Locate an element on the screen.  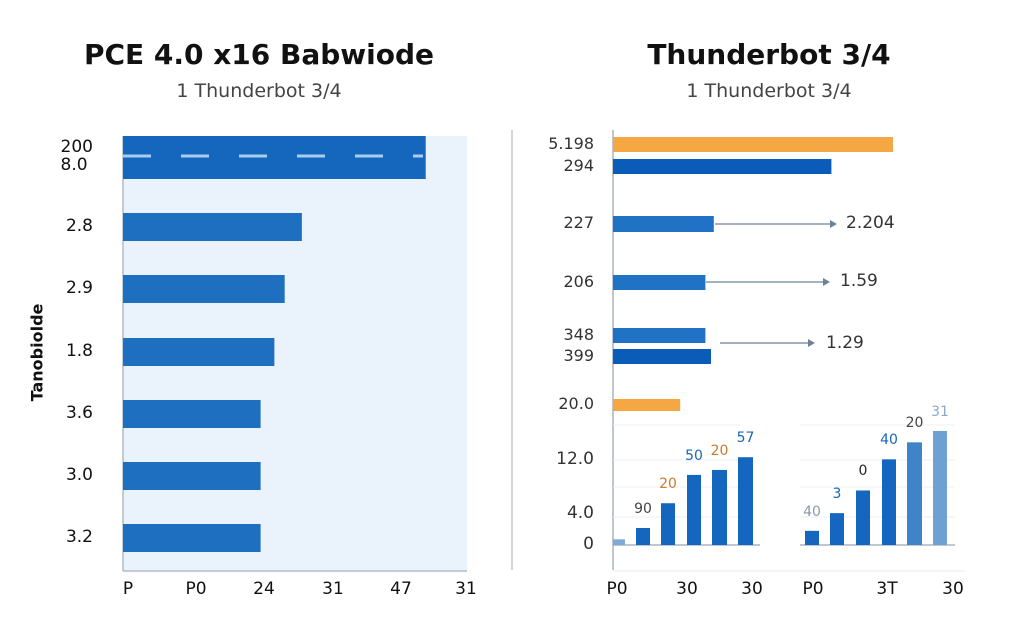
y-tick-label: 3.2 is located at coordinates (79, 537).